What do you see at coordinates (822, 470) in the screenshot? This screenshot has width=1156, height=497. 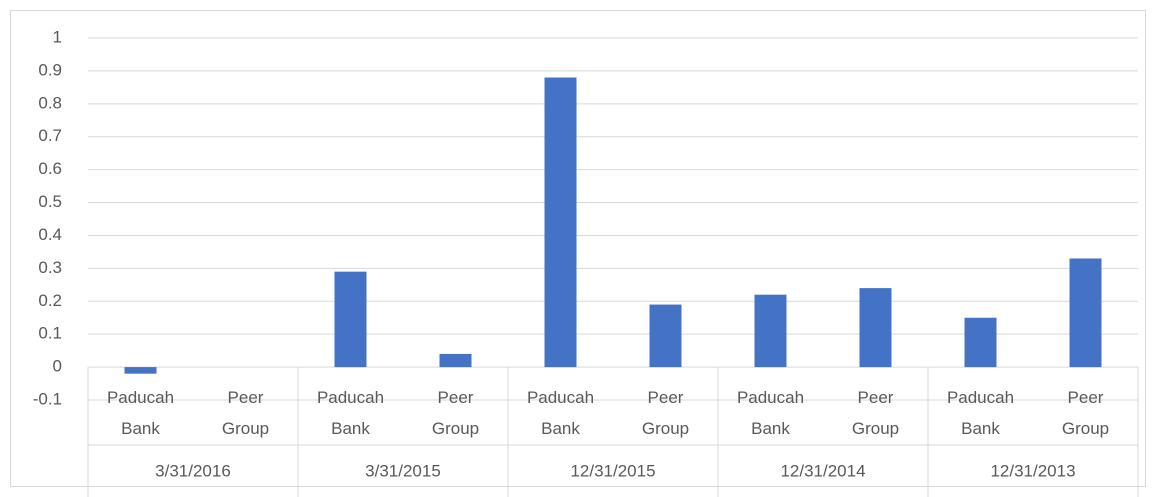 I see `group-label: 12/31/2014` at bounding box center [822, 470].